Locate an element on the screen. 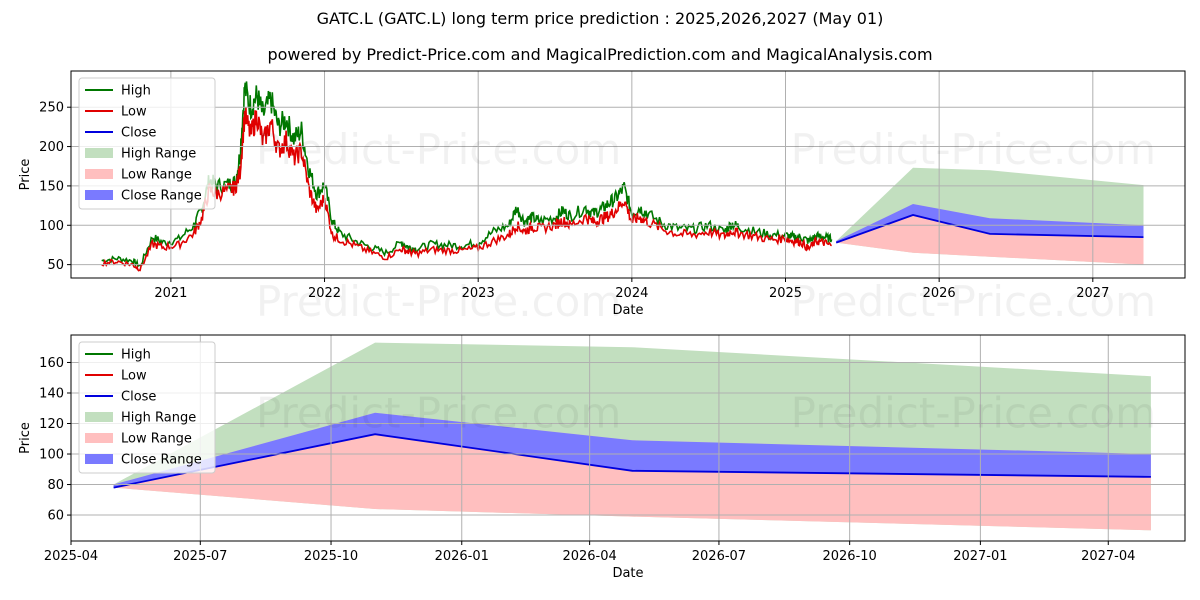  panel1-legend-label: High is located at coordinates (136, 355).